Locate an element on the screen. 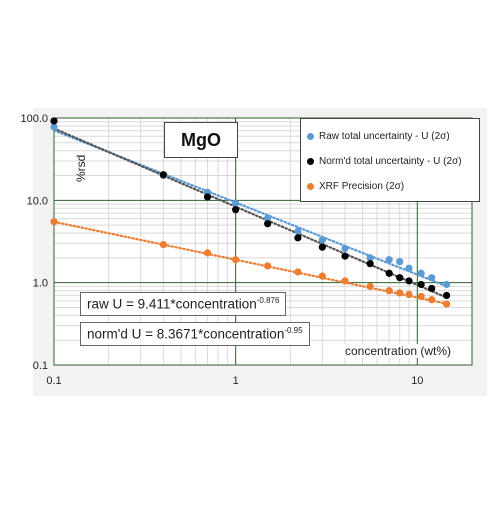 This screenshot has height=505, width=500. legend-marker-raw is located at coordinates (310, 136).